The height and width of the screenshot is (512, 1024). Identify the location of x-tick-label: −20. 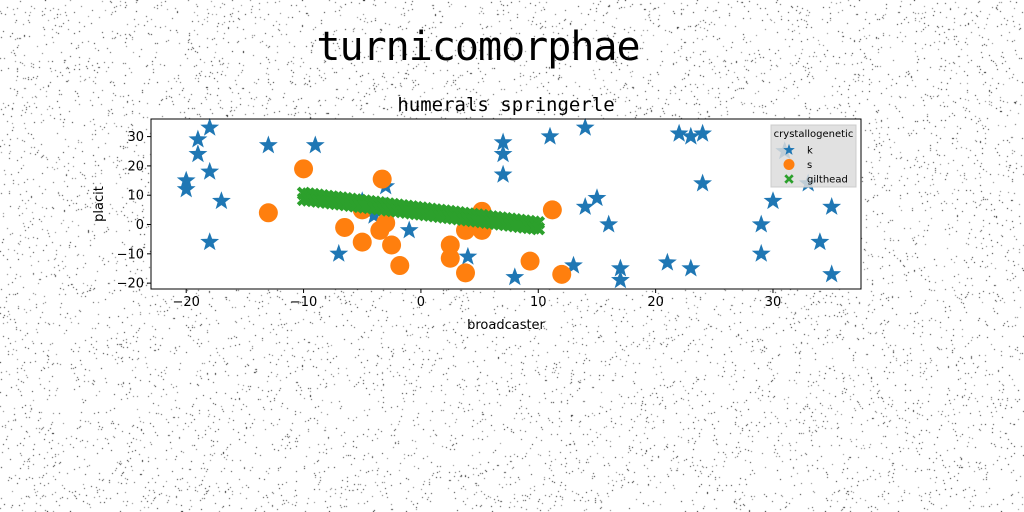
(185, 302).